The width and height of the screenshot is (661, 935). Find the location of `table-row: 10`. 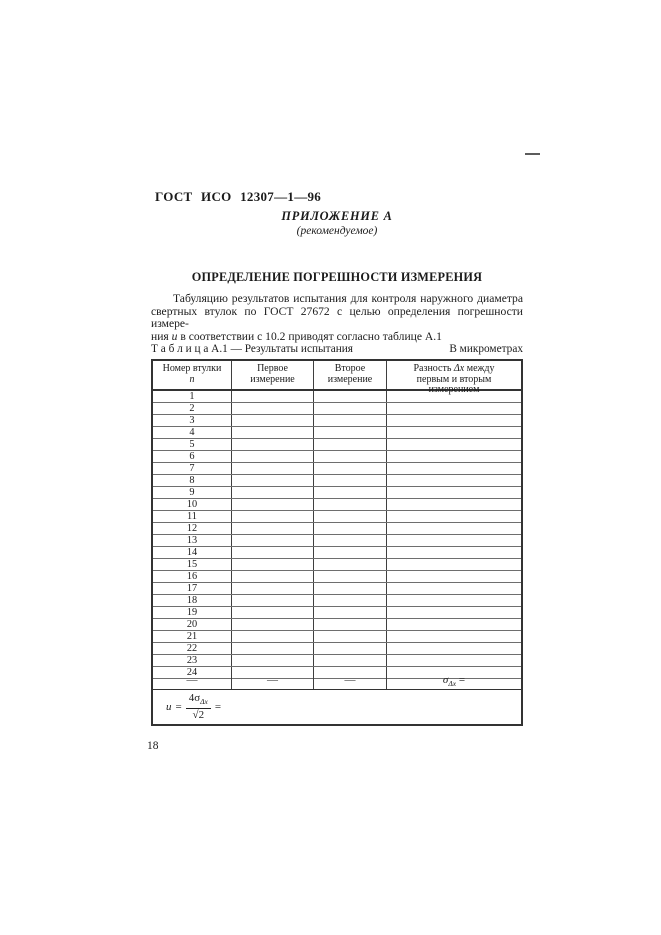

table-row: 10 is located at coordinates (337, 505).